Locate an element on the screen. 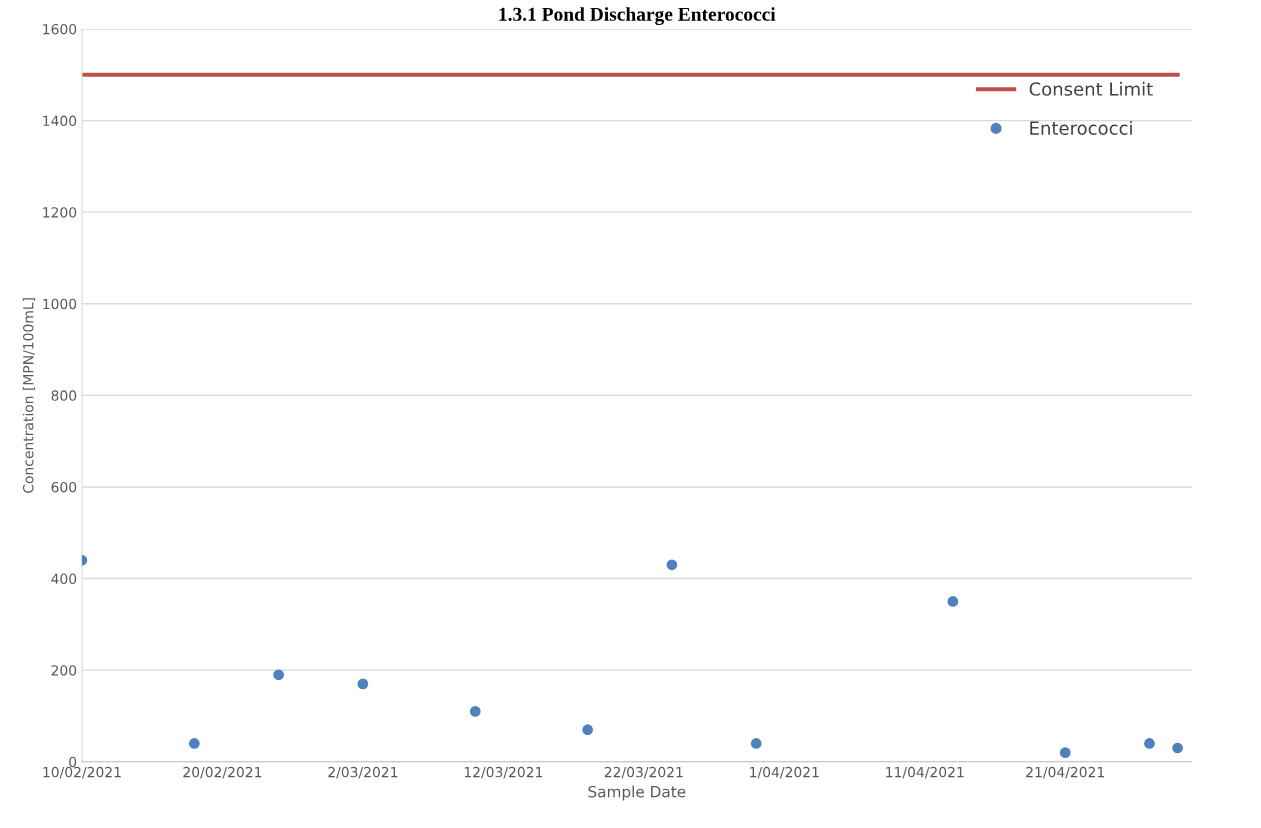 The height and width of the screenshot is (828, 1261). y-tick-label: 0 is located at coordinates (73, 762).